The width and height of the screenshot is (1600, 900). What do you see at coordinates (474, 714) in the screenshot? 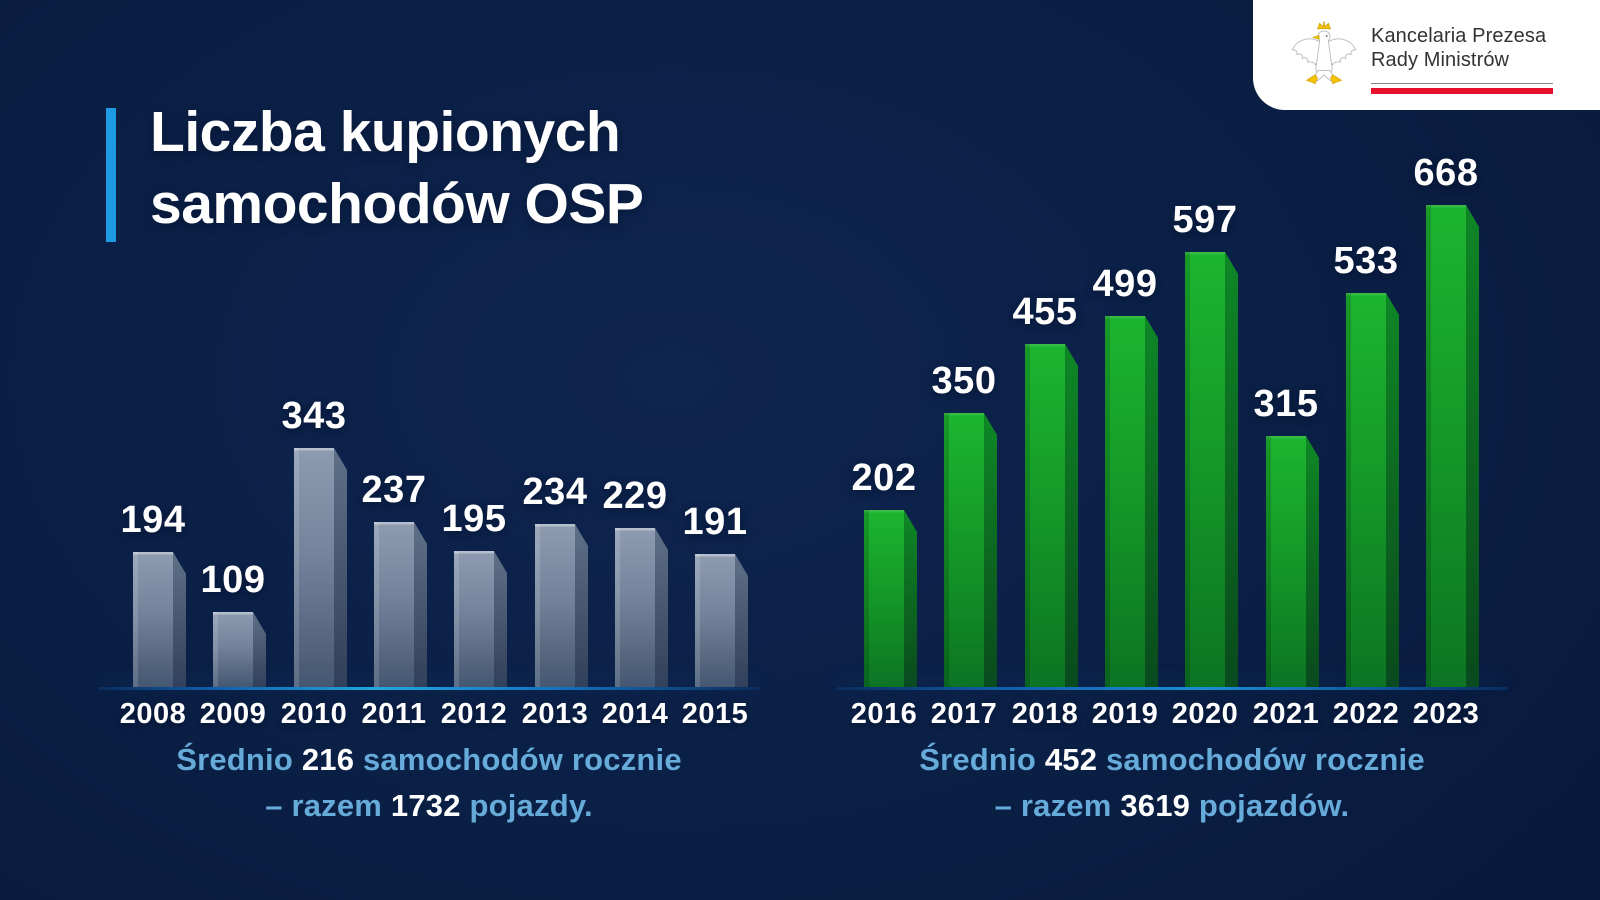
I see `bar-year-label: 2012` at bounding box center [474, 714].